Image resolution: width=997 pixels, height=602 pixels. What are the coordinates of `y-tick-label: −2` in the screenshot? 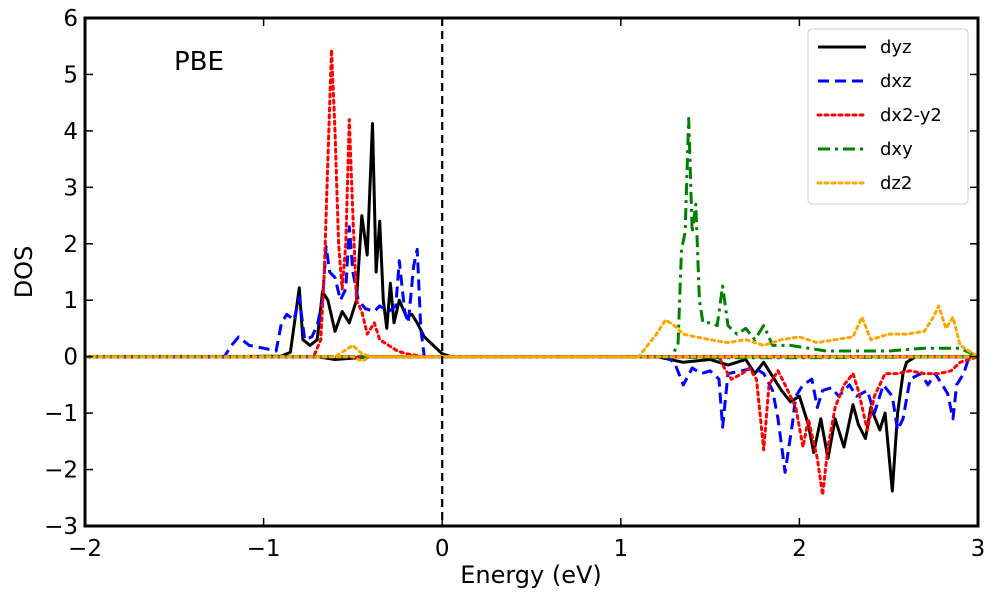 It's located at (61, 471).